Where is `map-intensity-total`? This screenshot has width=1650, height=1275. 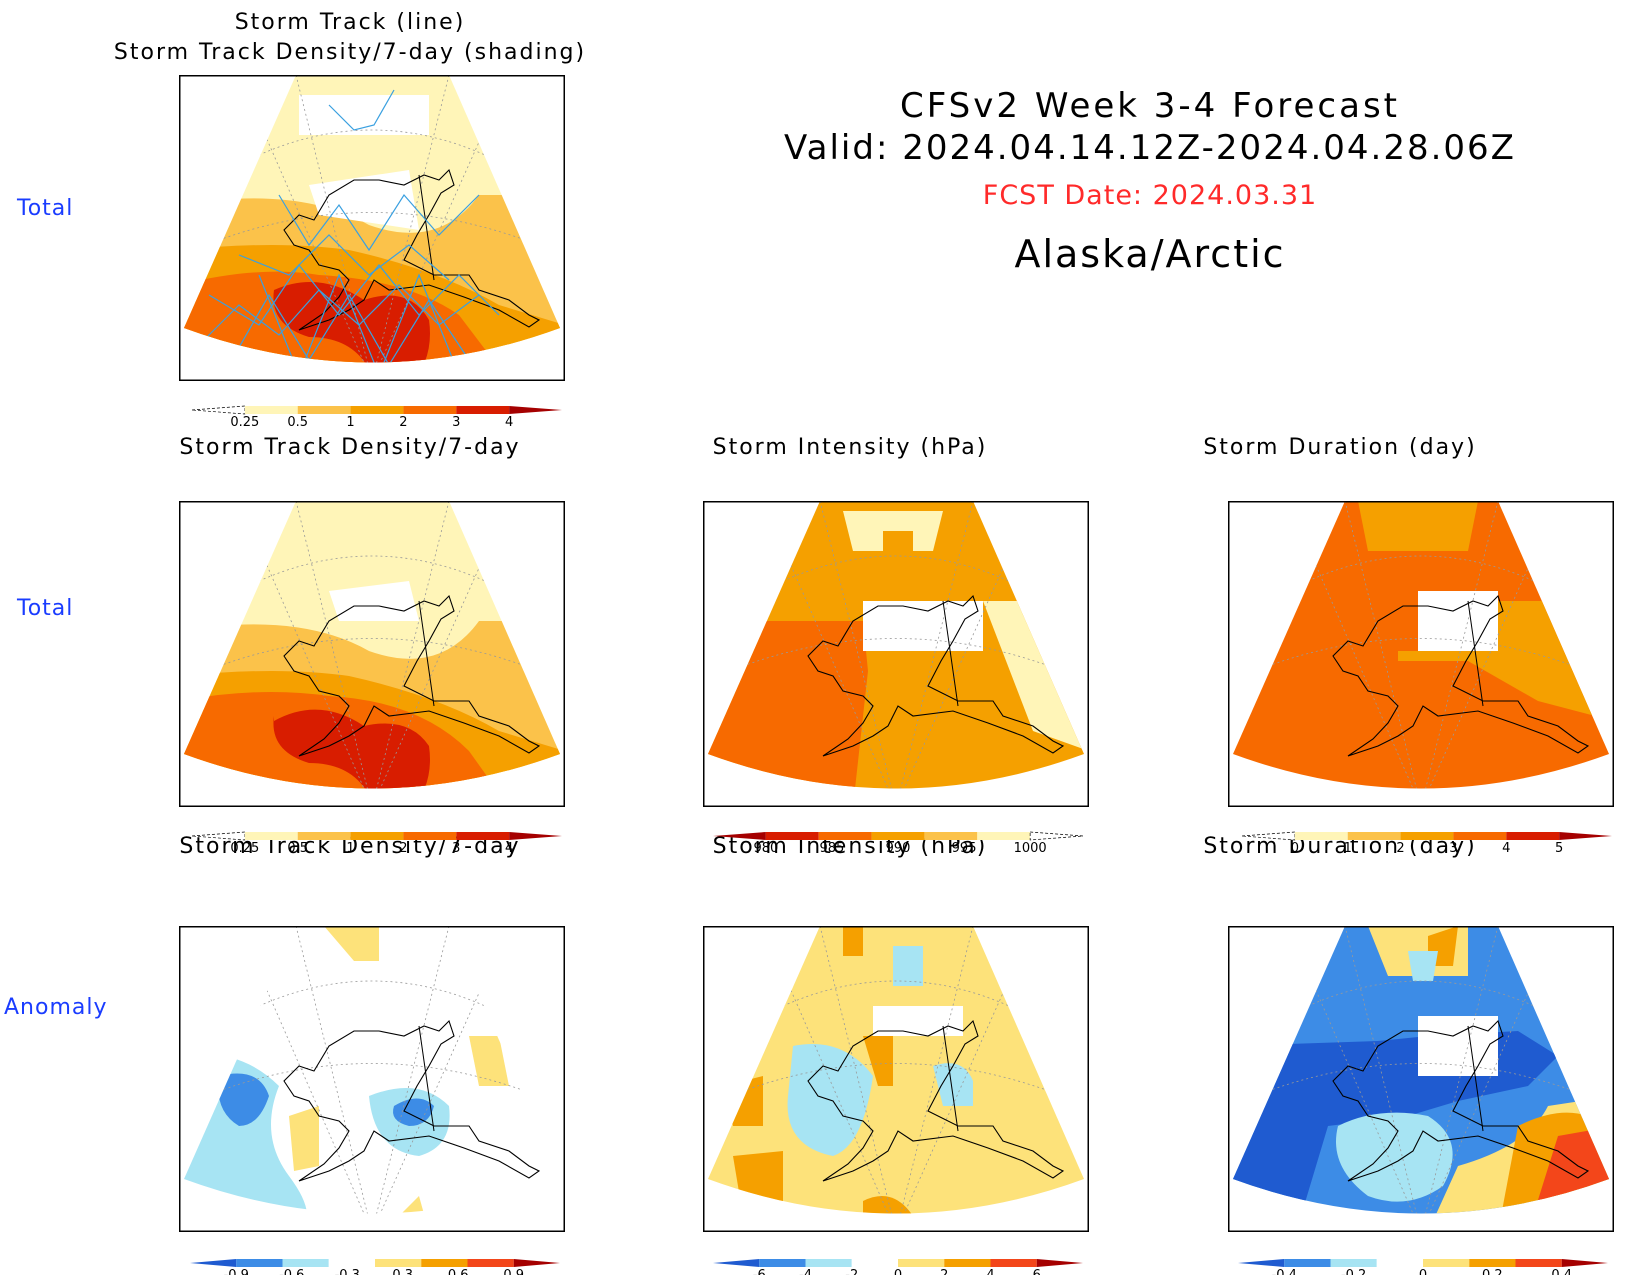
map-intensity-total is located at coordinates (896, 654).